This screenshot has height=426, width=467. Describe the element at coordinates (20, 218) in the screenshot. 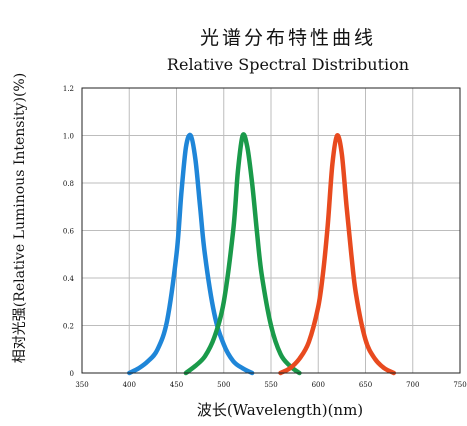

I see `y-axis-label: 相对光强(Relative Luminous Intensity)(%)` at that location.